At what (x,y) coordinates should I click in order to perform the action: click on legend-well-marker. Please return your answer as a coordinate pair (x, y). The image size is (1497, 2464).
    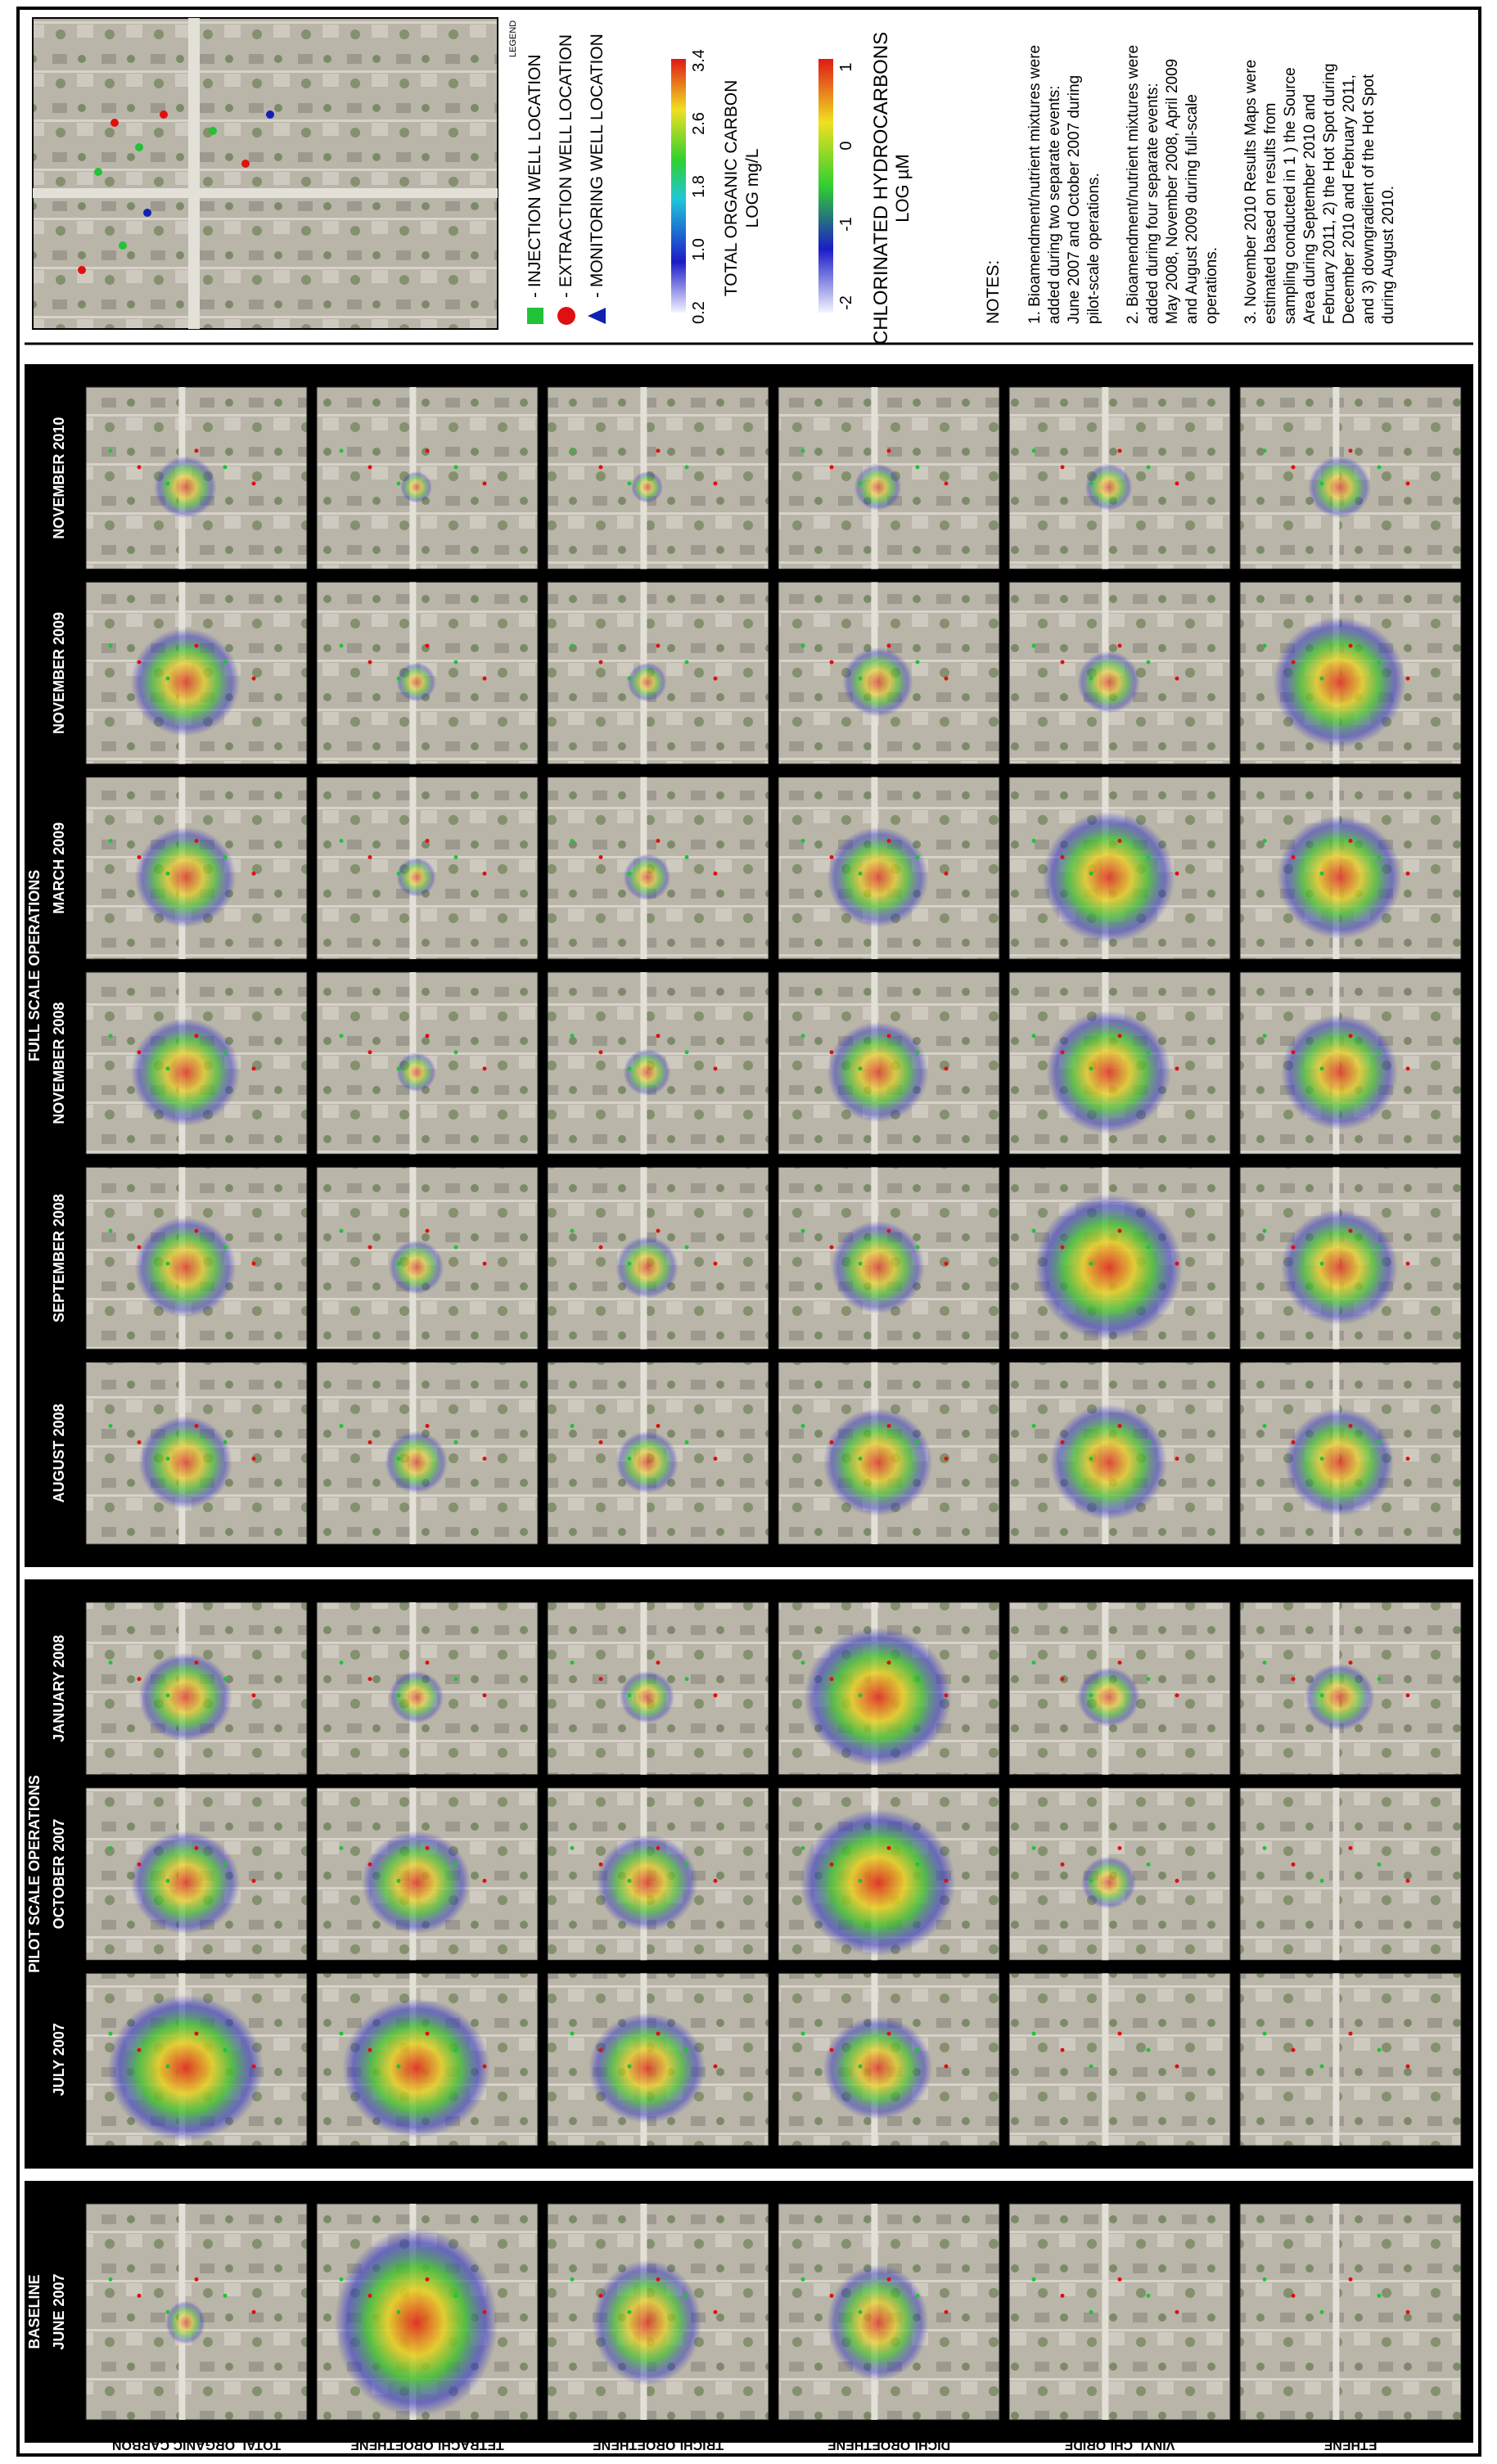
    Looking at the image, I should click on (270, 115).